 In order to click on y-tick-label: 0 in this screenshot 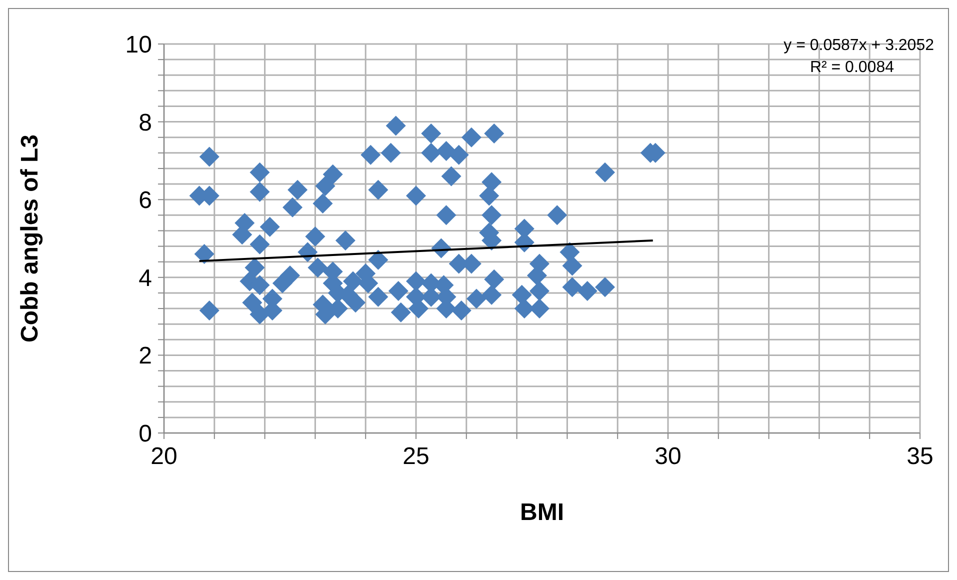, I will do `click(145, 434)`.